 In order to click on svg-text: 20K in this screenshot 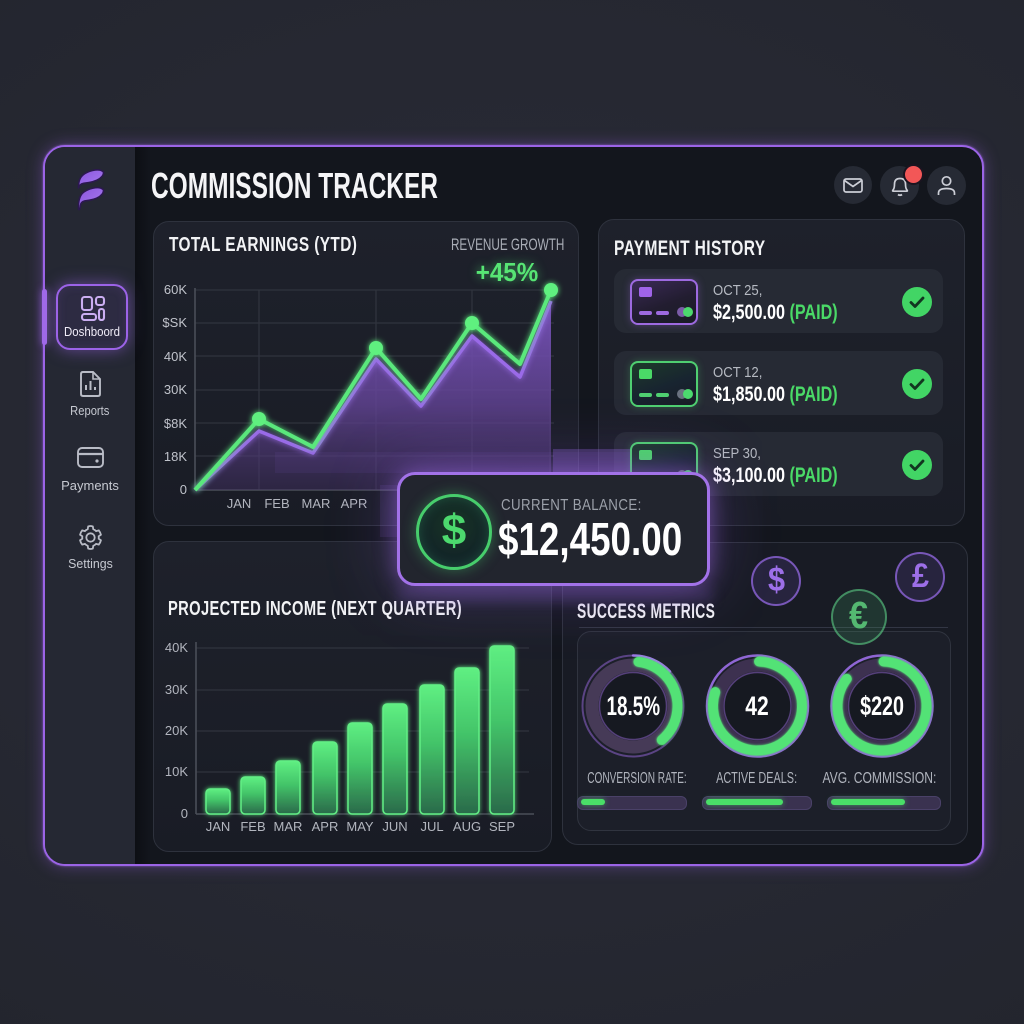, I will do `click(176, 730)`.